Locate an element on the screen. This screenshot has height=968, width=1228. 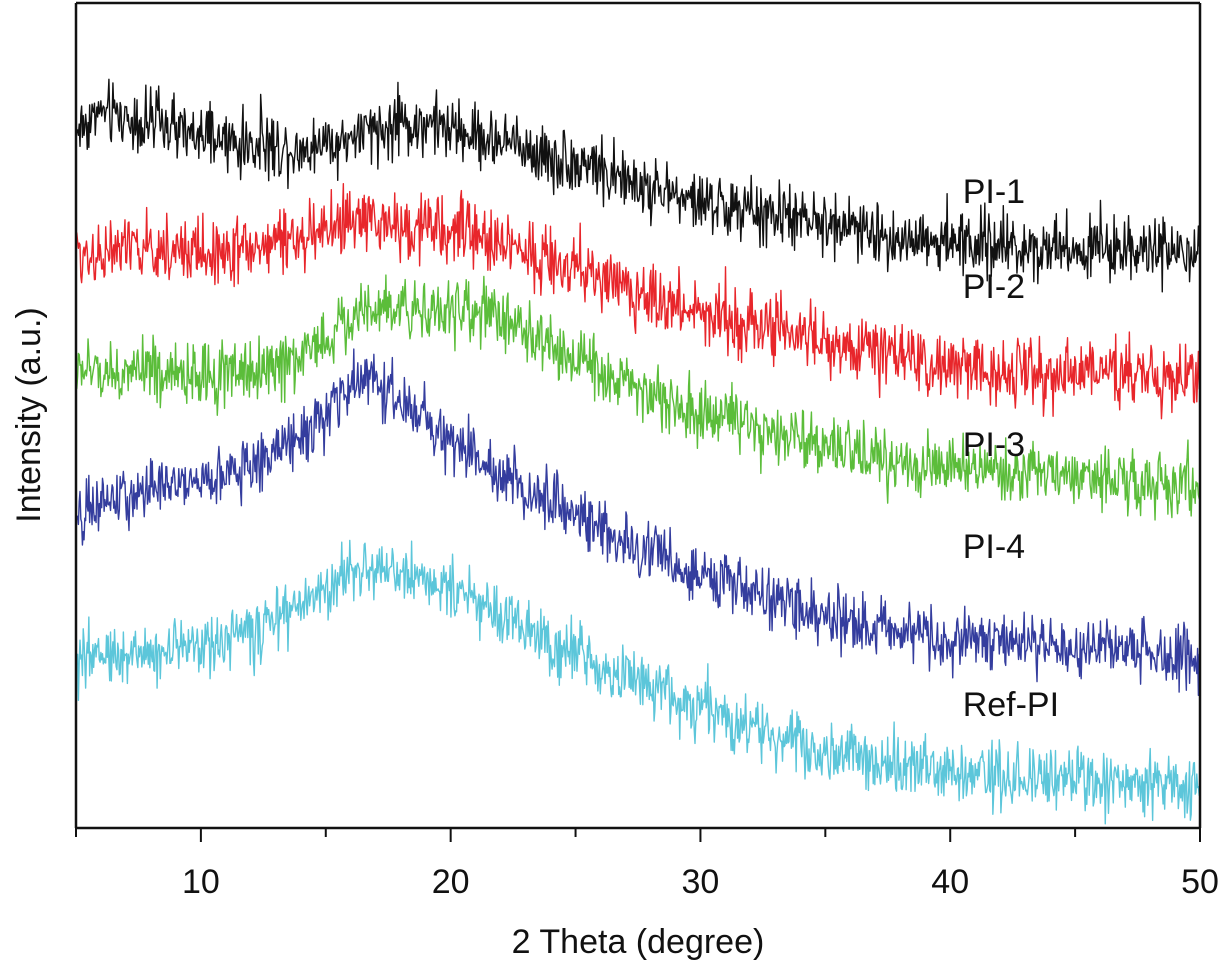
x-tick-label: 50 is located at coordinates (1200, 882).